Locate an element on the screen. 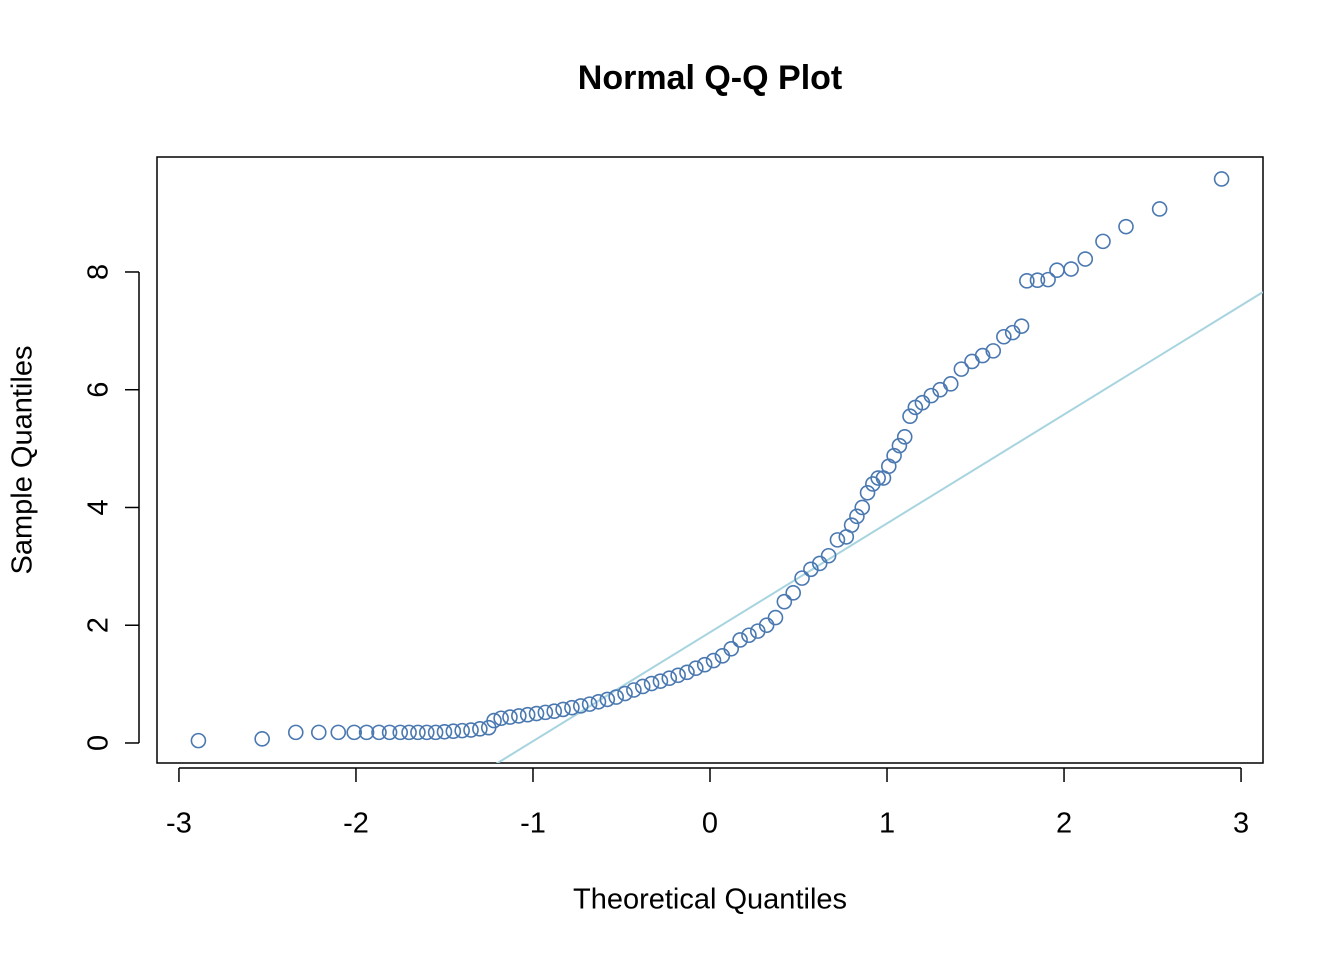 This screenshot has width=1344, height=965. x-tick-label: -2 is located at coordinates (356, 824).